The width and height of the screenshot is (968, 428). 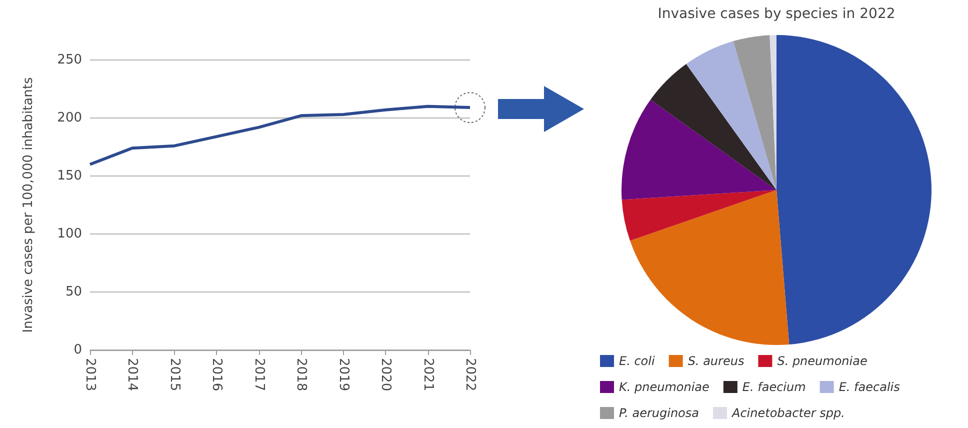 I want to click on x-tick-label: 2017, so click(x=258, y=375).